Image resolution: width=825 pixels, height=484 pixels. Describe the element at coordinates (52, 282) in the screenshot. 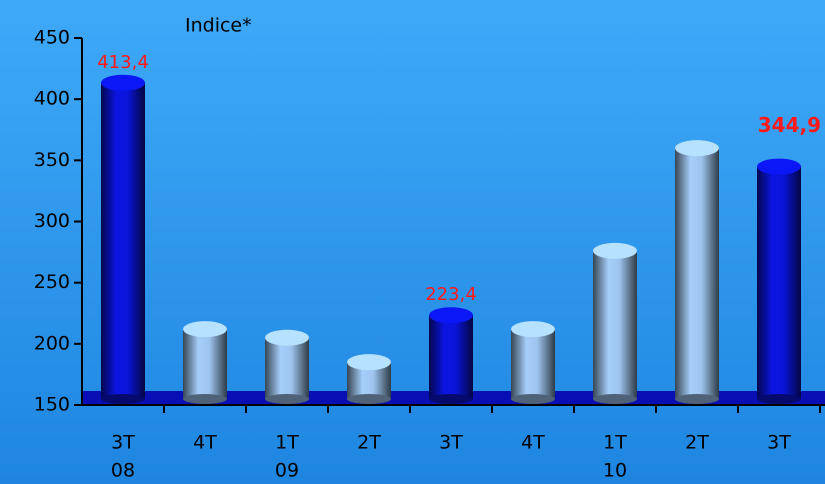

I see `y-tick-label: 250` at that location.